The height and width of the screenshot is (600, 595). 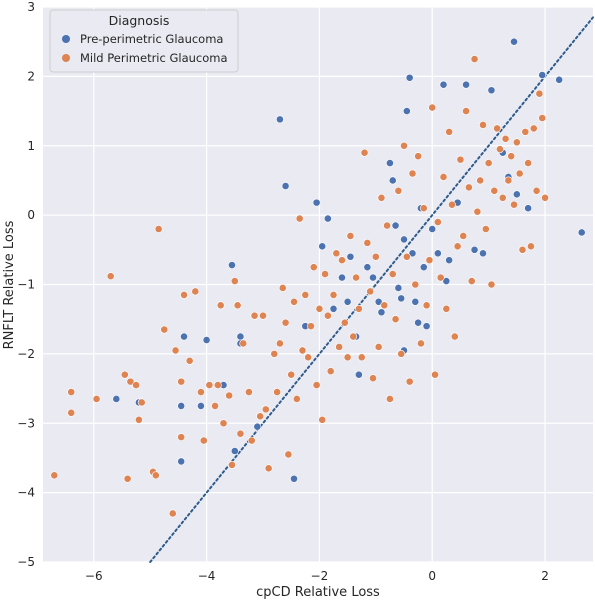 What do you see at coordinates (207, 576) in the screenshot?
I see `x-tick-label: −4` at bounding box center [207, 576].